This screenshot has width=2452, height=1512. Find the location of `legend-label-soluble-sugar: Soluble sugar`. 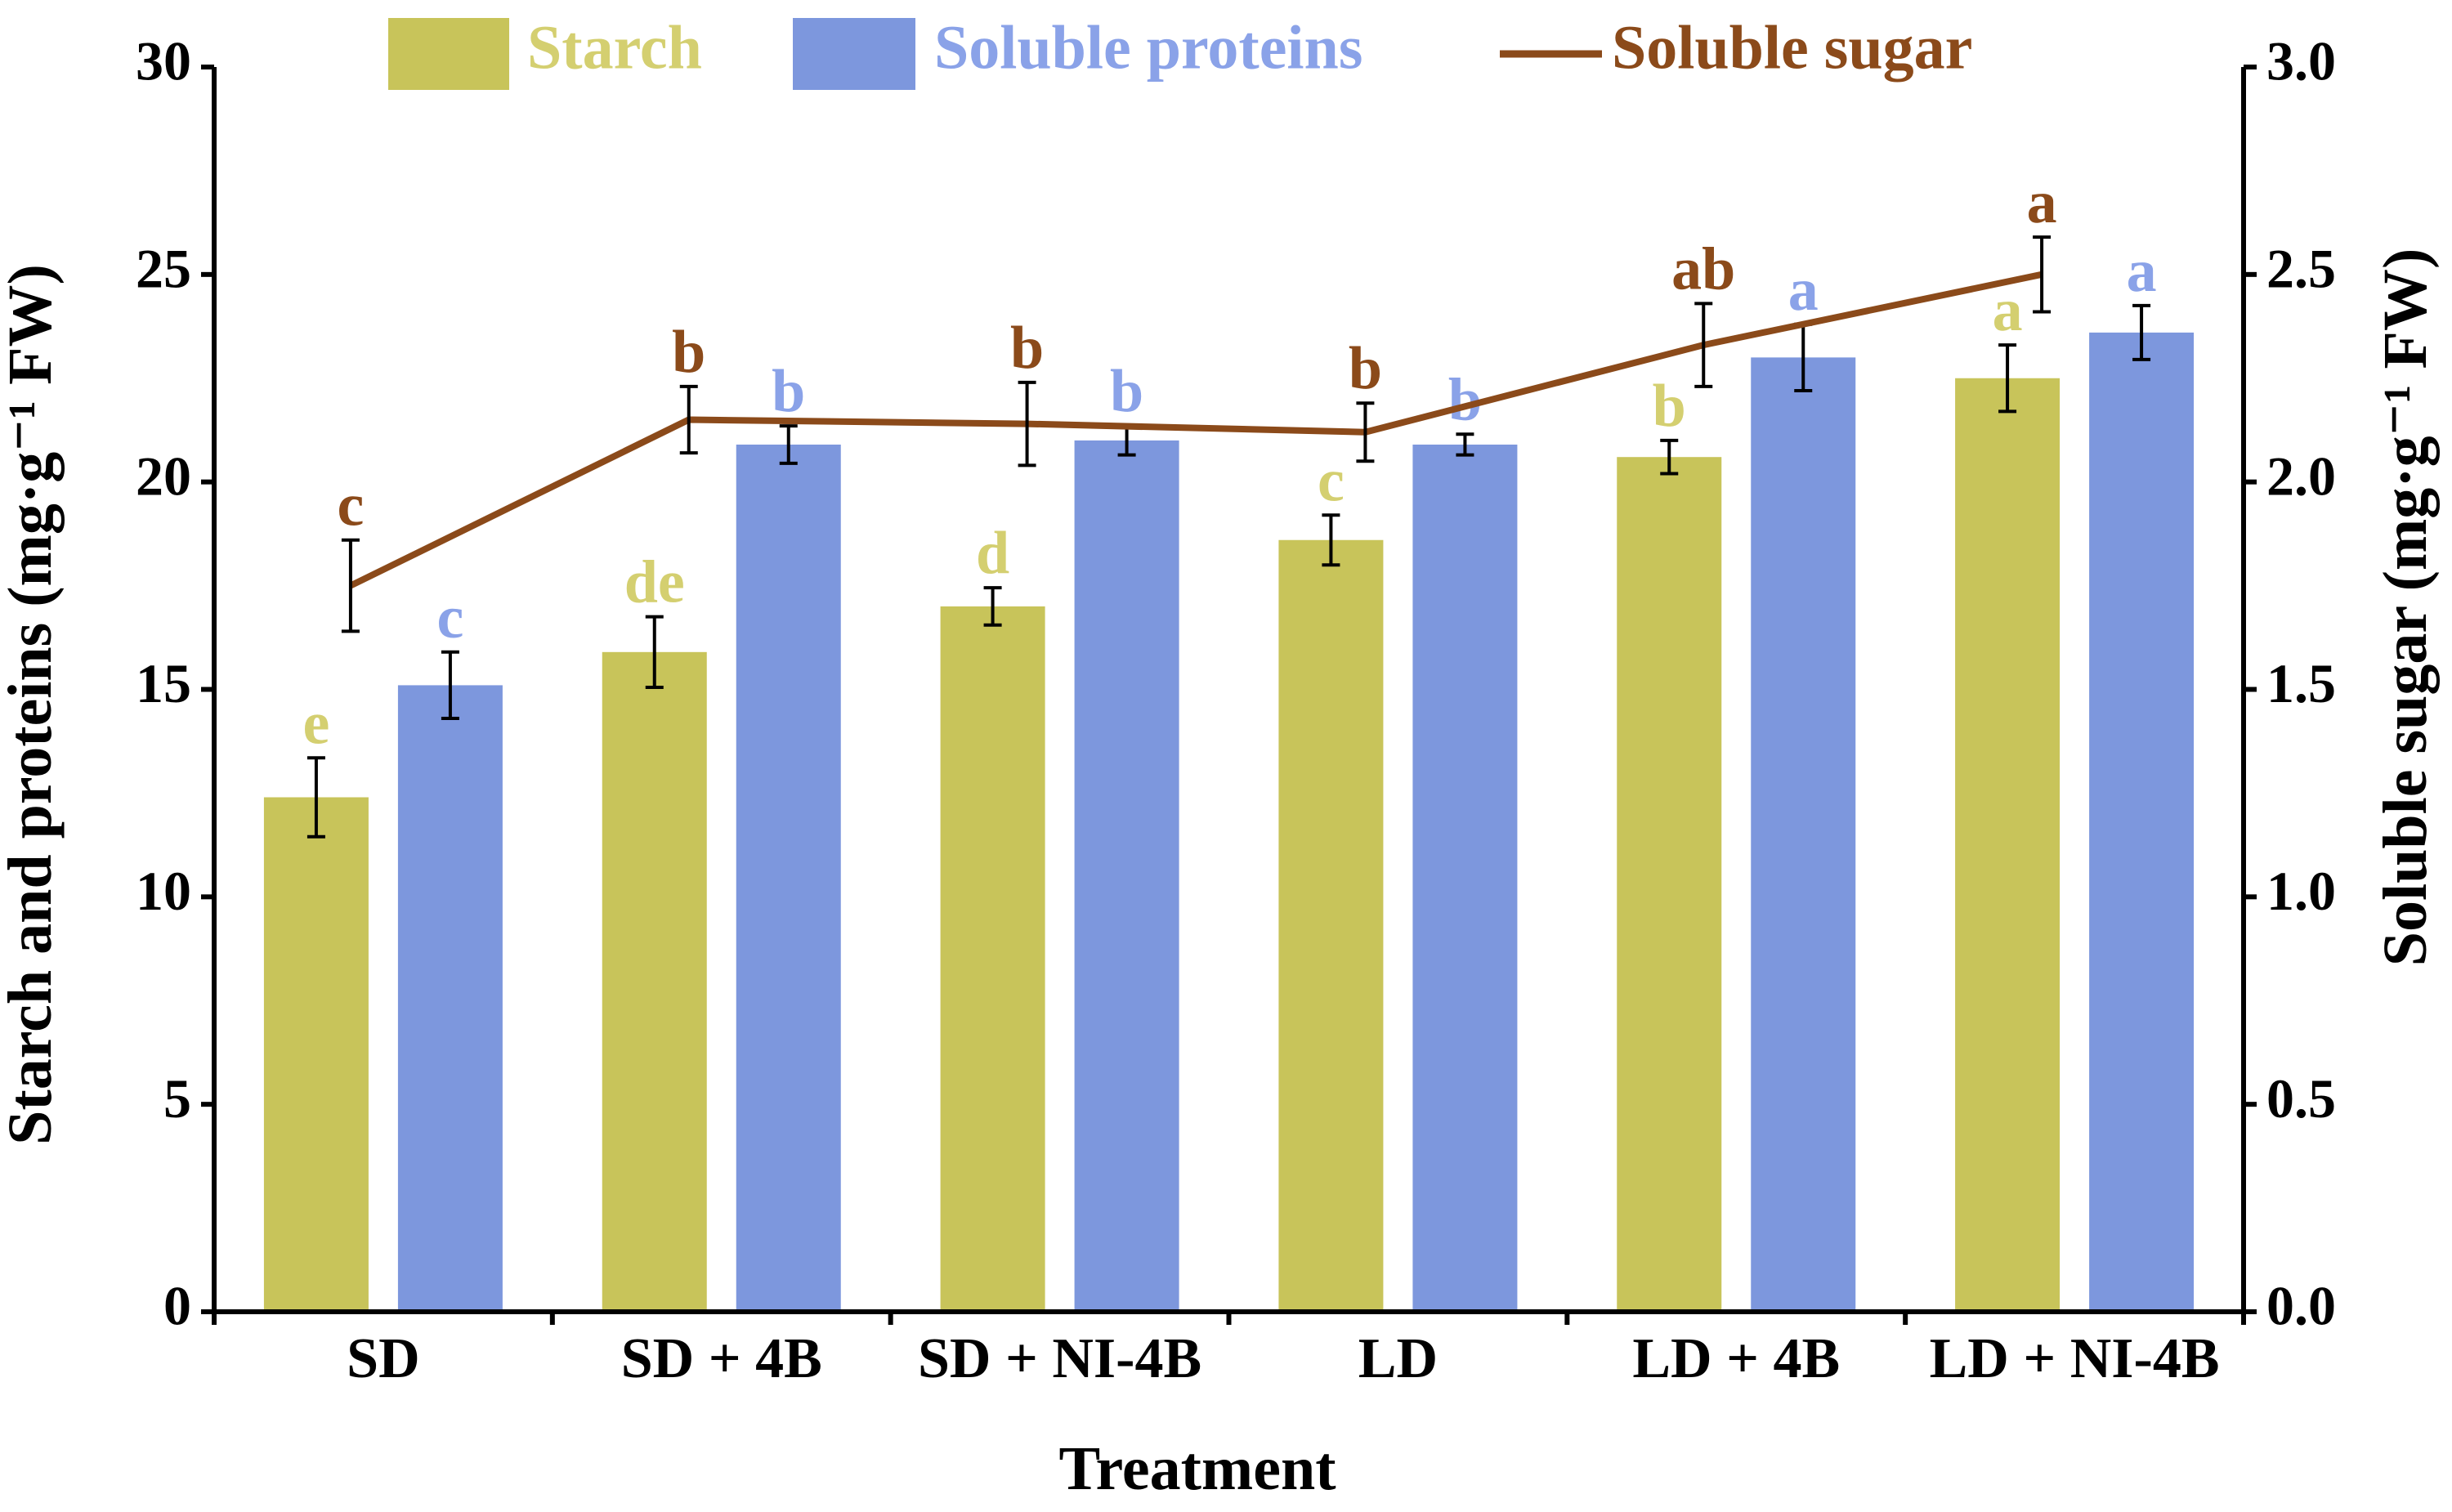

legend-label-soluble-sugar: Soluble sugar is located at coordinates (1792, 47).